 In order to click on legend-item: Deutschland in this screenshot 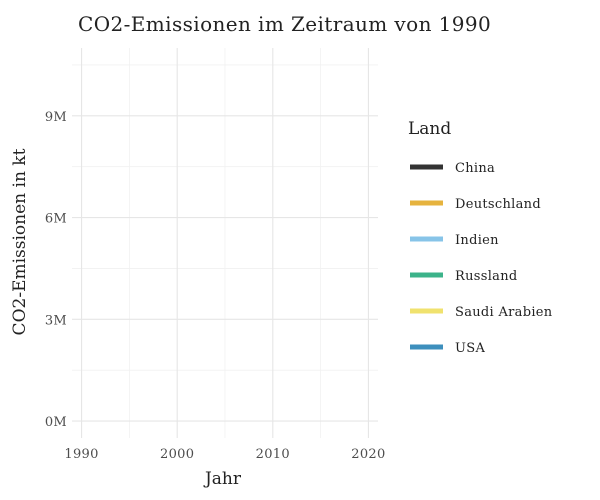, I will do `click(475, 204)`.